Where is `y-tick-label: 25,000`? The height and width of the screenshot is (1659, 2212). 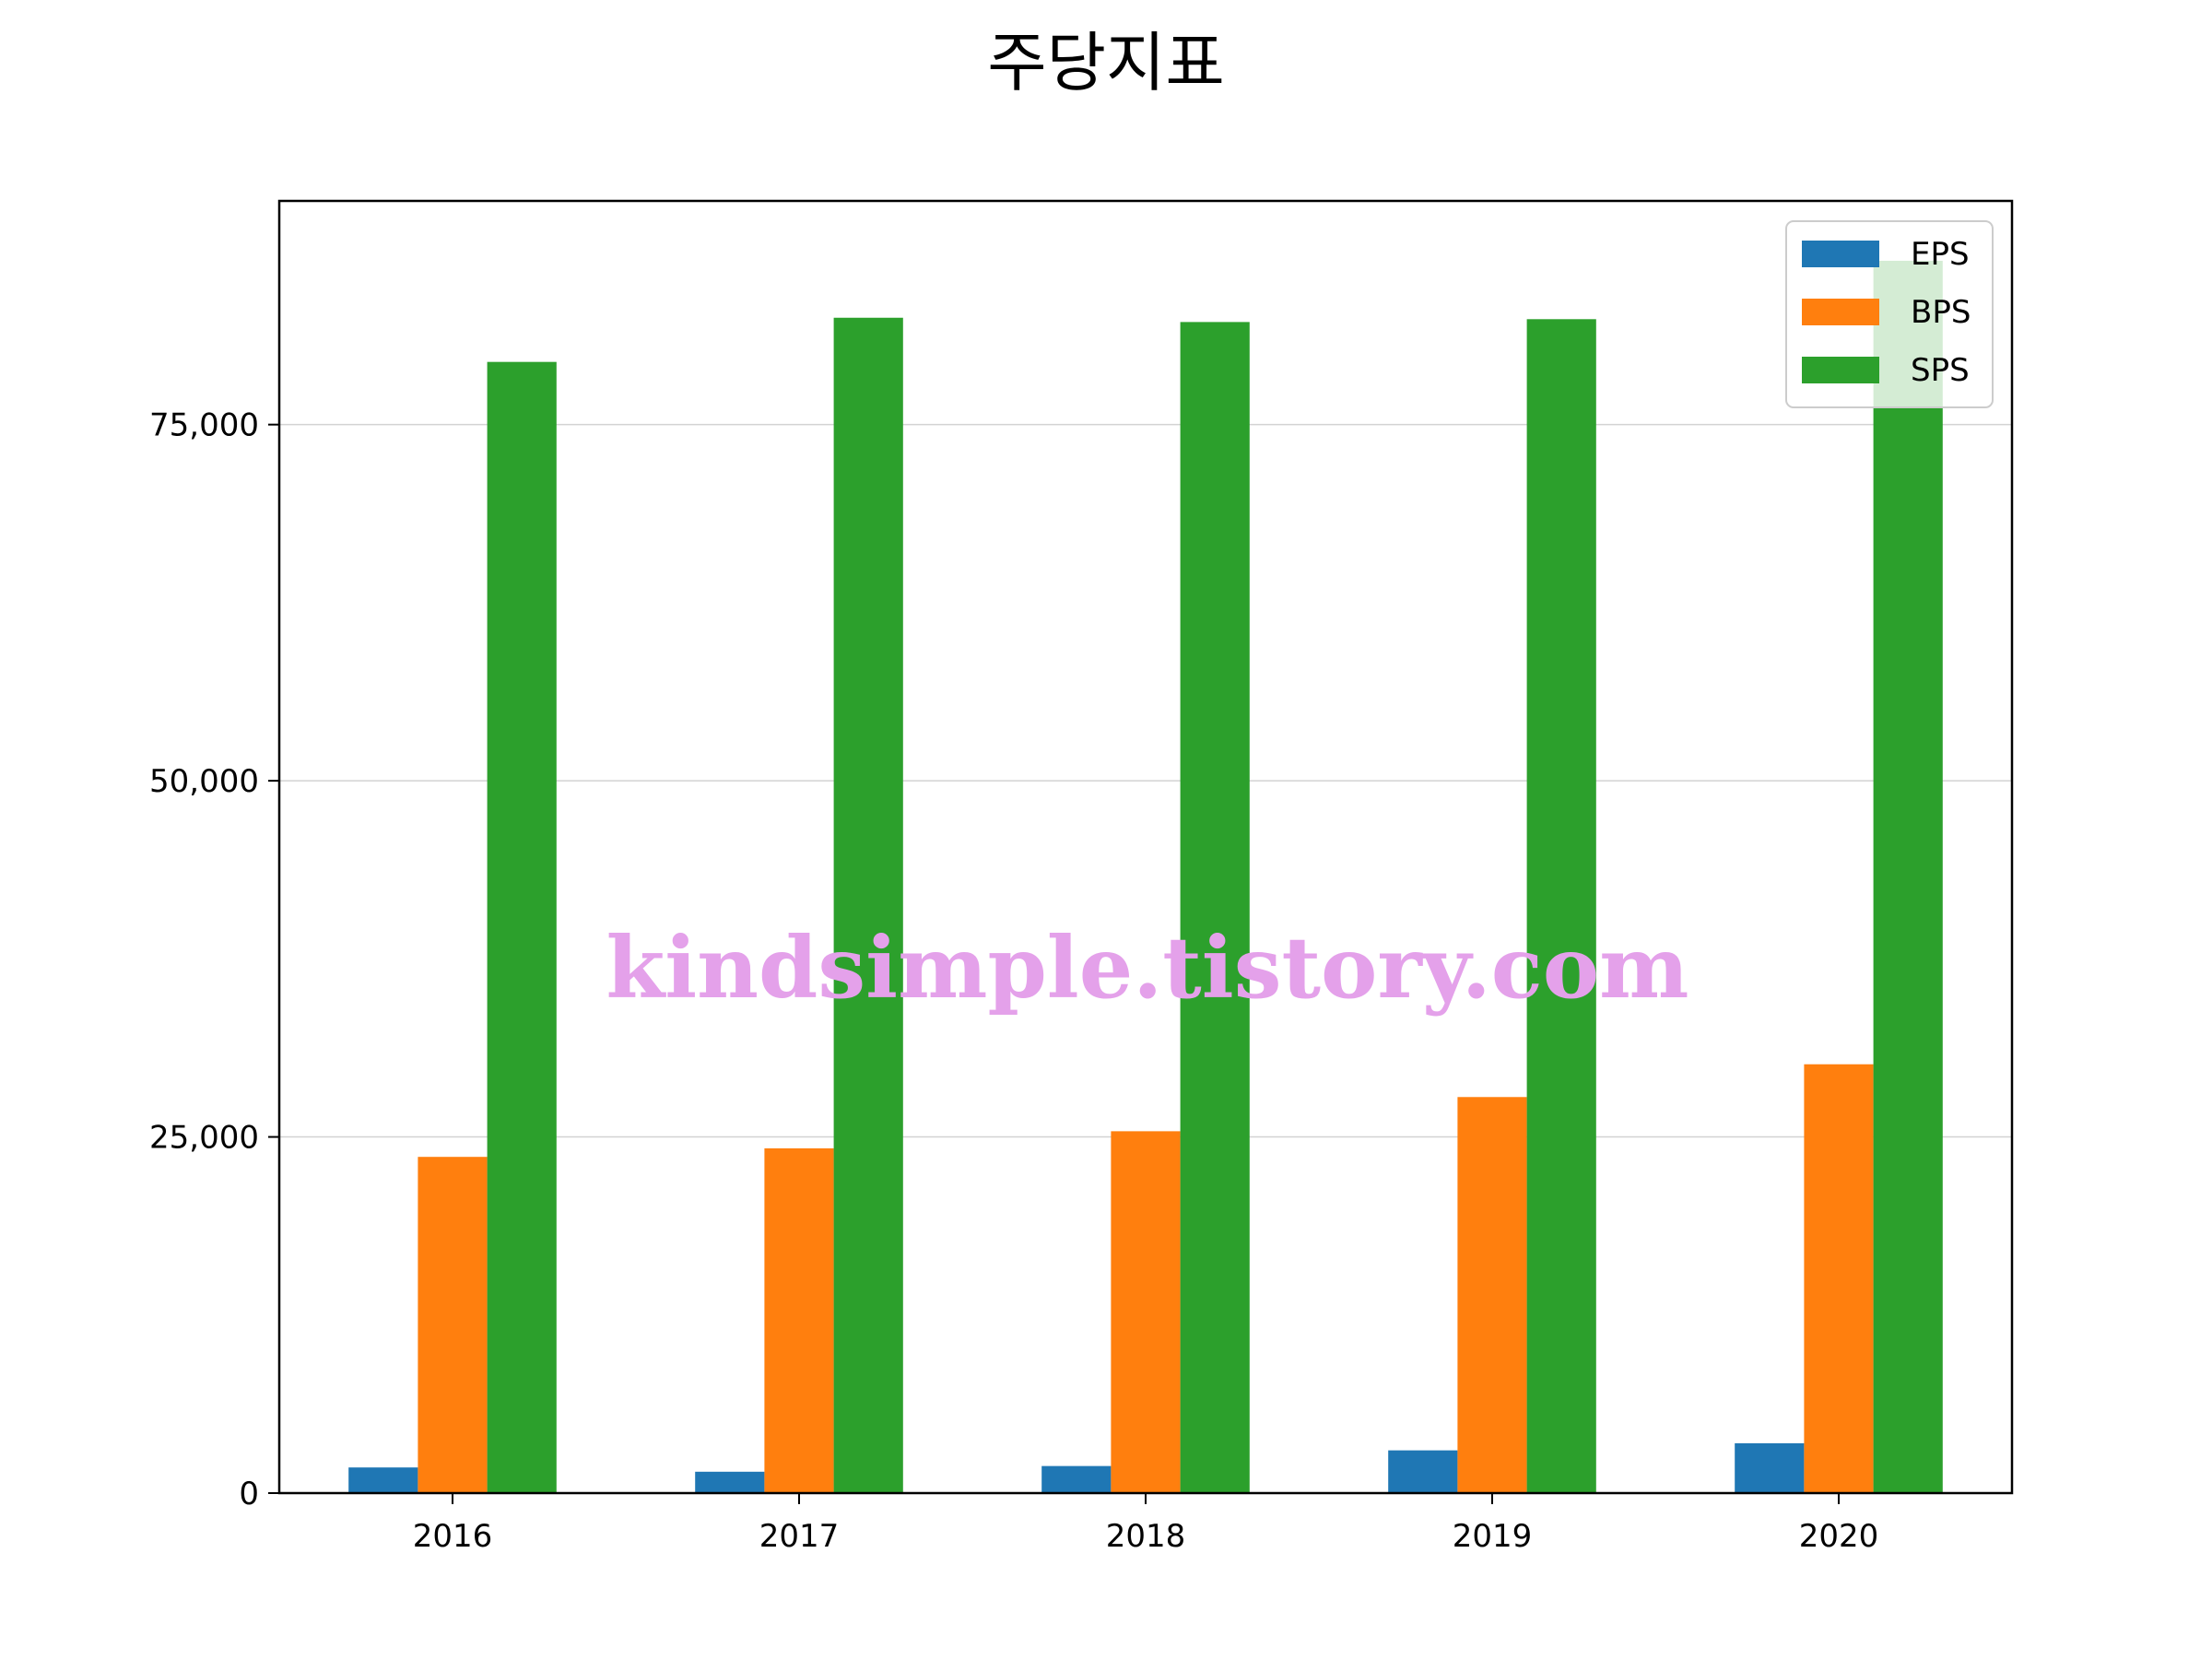
y-tick-label: 25,000 is located at coordinates (204, 1138).